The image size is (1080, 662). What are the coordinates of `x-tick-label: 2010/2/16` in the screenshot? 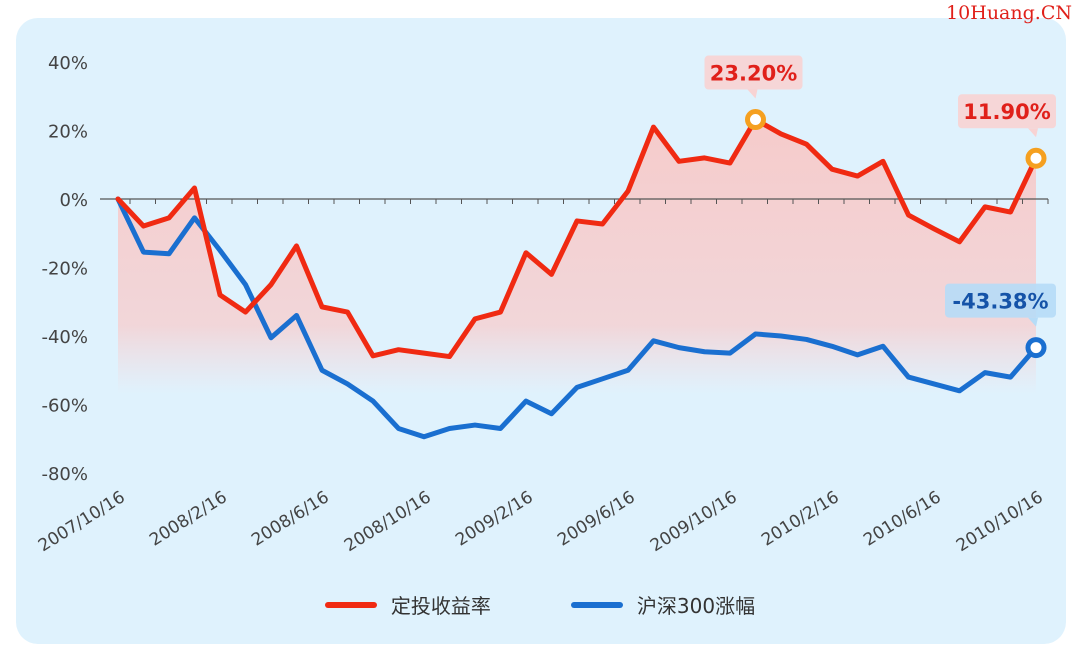 It's located at (800, 518).